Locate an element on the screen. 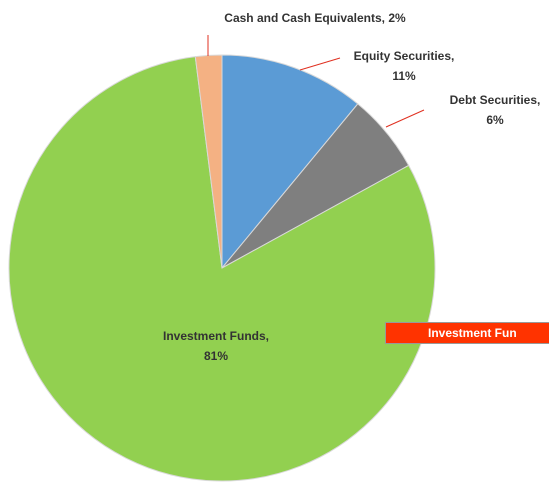 This screenshot has height=483, width=549. data-label: Equity Securities, 11% is located at coordinates (404, 66).